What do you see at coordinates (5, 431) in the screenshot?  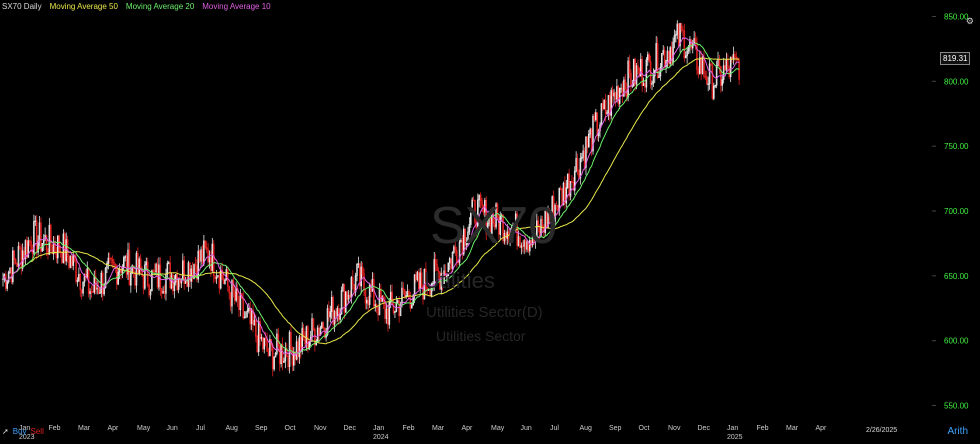 I see `cursor-icon: ➚` at bounding box center [5, 431].